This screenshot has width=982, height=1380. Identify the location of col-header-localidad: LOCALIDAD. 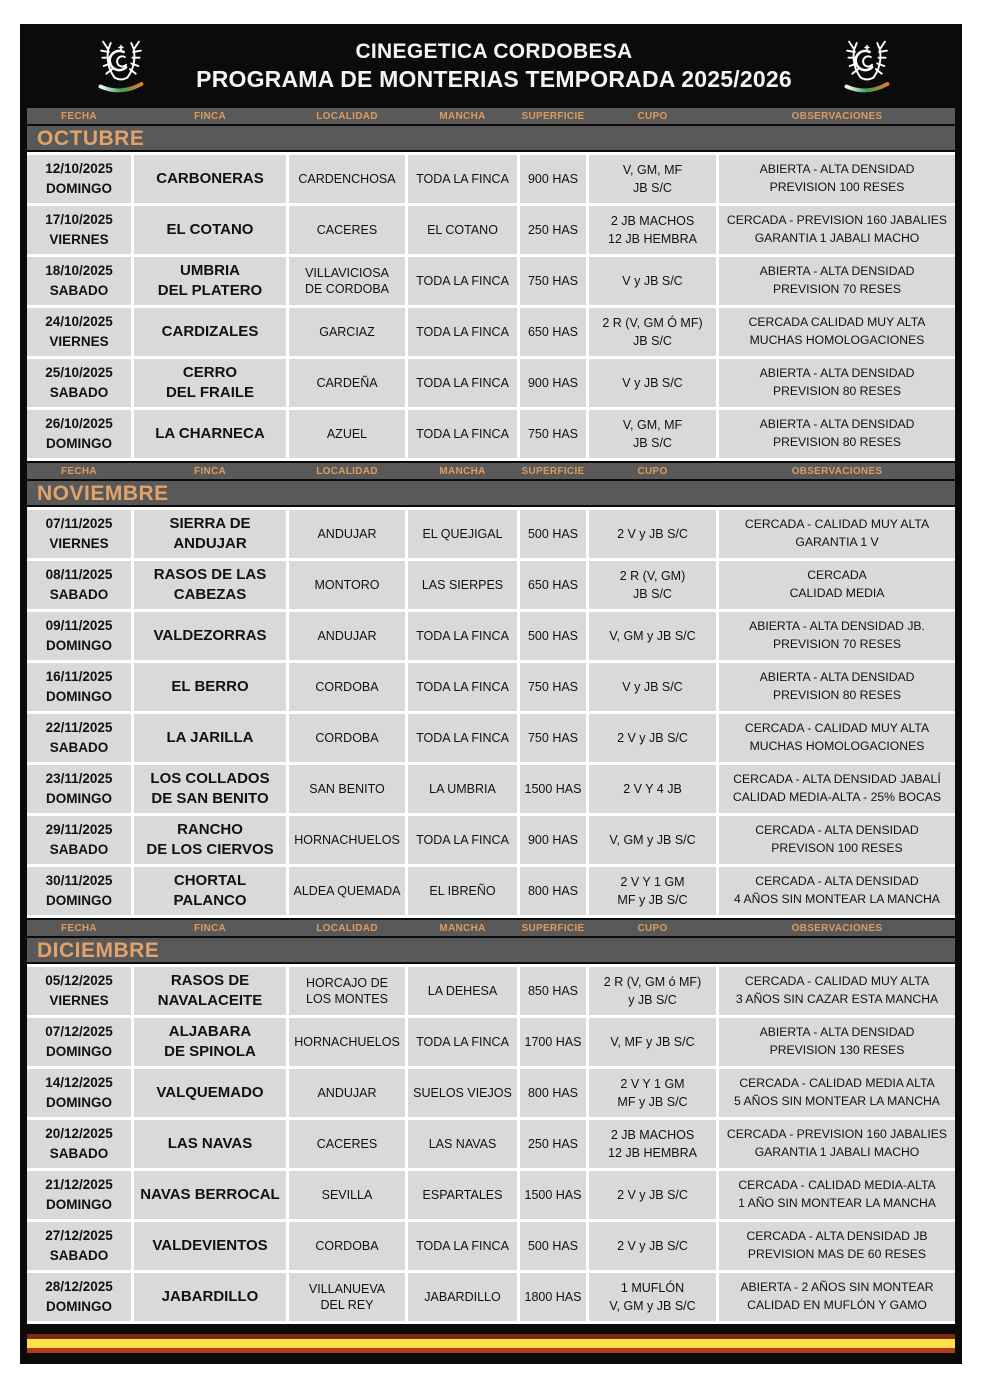
(347, 471).